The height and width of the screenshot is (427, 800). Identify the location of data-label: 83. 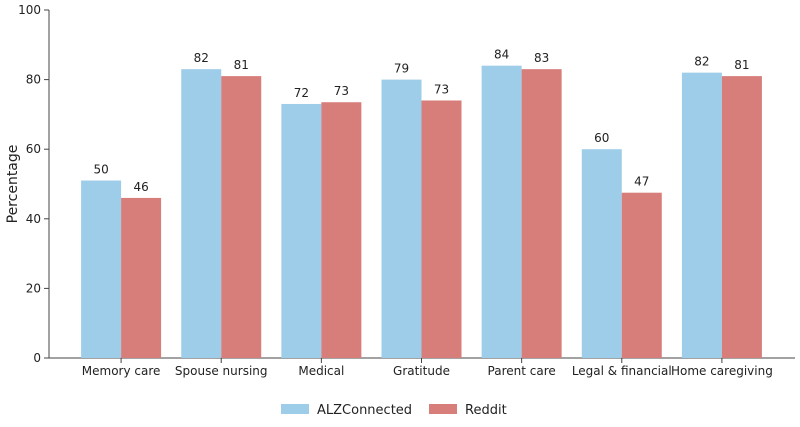
(541, 58).